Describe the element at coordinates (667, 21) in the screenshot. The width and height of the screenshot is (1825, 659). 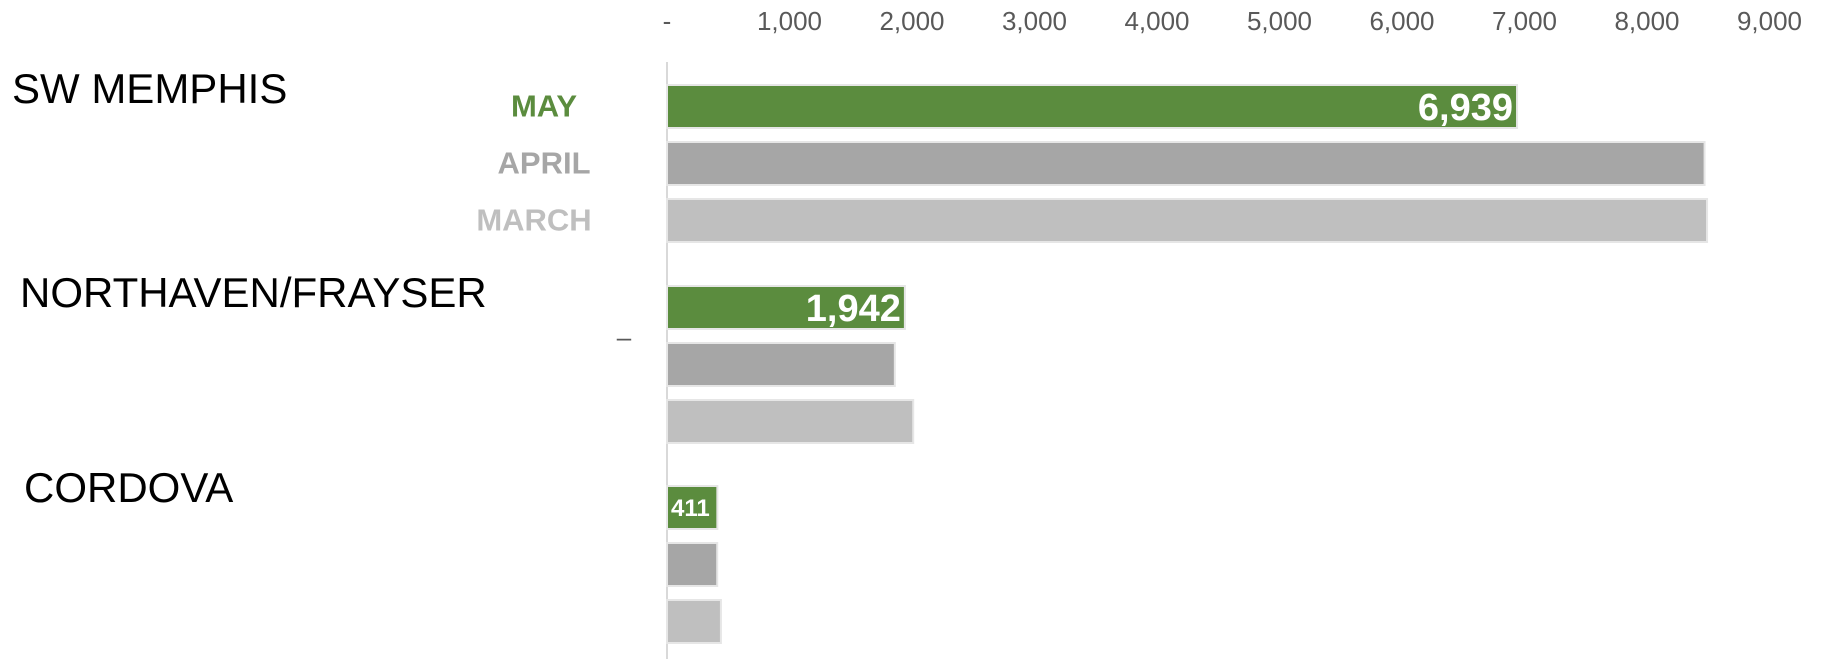
I see `x-tick-label: -` at that location.